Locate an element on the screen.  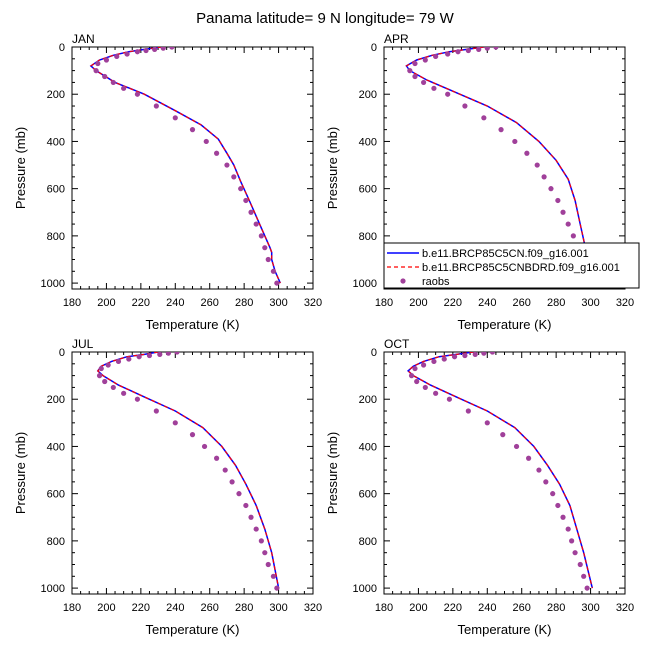
legend-label: b.e11.BRCP85C5CN.f09_g16.001 is located at coordinates (505, 254).